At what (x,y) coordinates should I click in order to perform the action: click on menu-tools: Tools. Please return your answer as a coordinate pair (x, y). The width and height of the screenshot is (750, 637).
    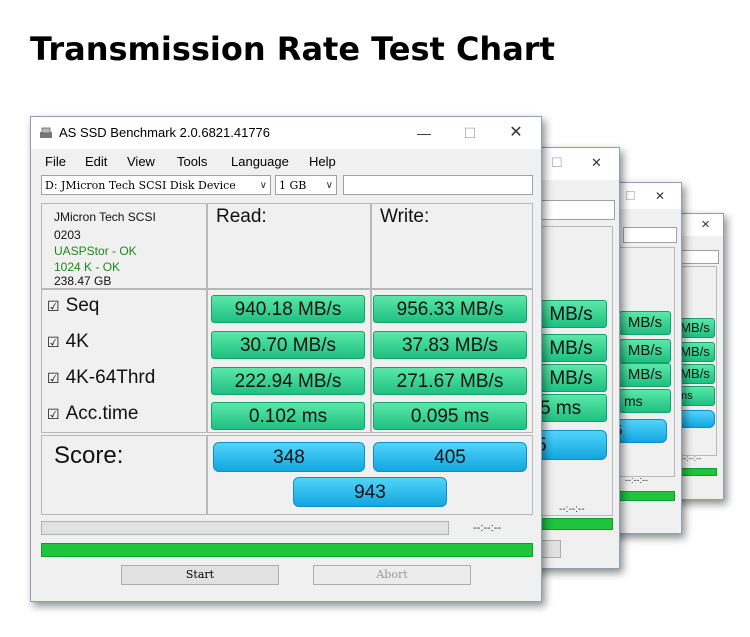
    Looking at the image, I should click on (192, 161).